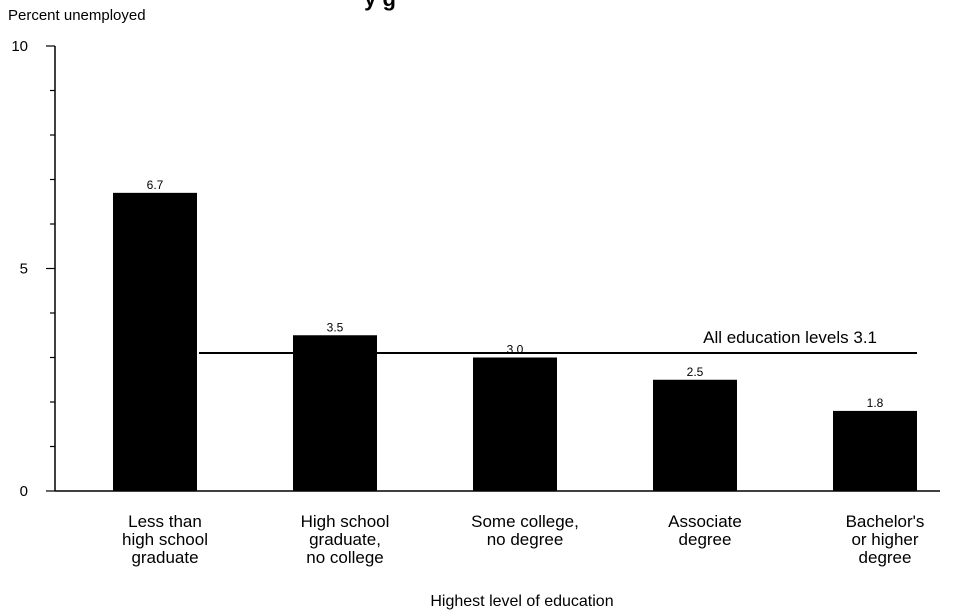 The width and height of the screenshot is (964, 613). What do you see at coordinates (345, 521) in the screenshot?
I see `x-tick-label-line: High school` at bounding box center [345, 521].